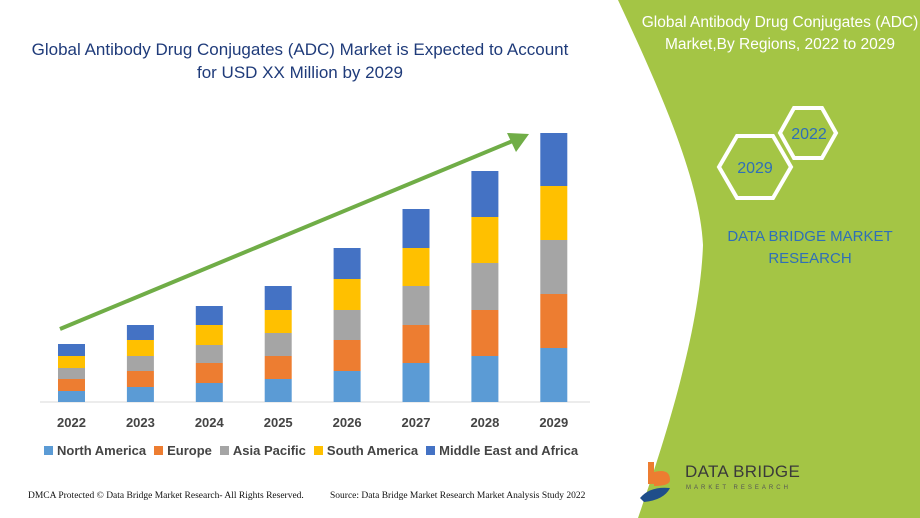  I want to click on logo-name: DATA BRIDGE, so click(743, 471).